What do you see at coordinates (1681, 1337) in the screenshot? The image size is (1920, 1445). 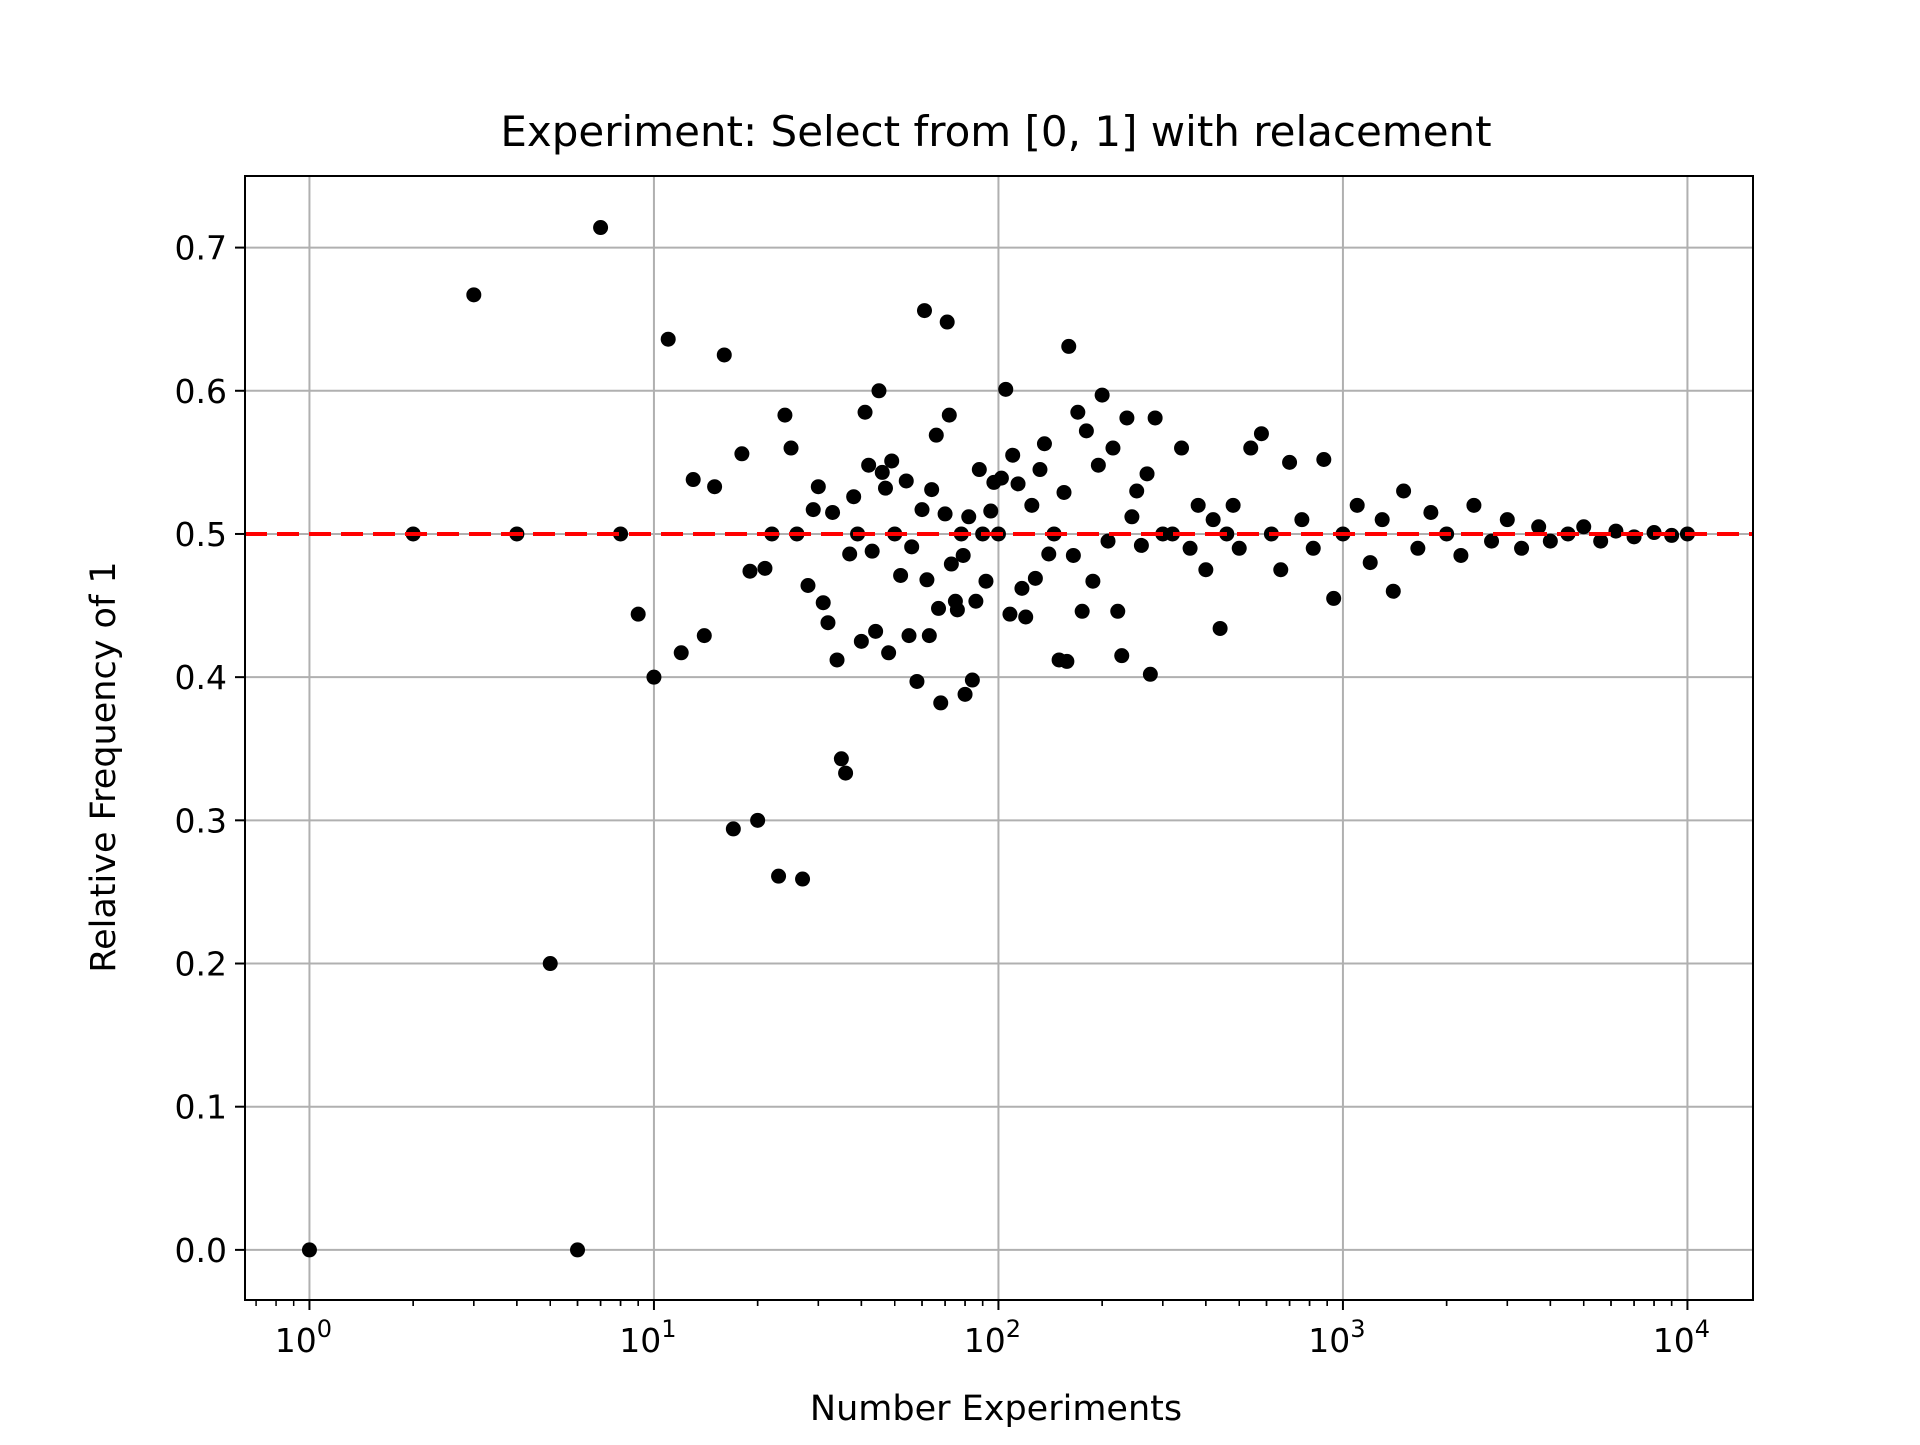 I see `x-tick-label: 10⁴` at bounding box center [1681, 1337].